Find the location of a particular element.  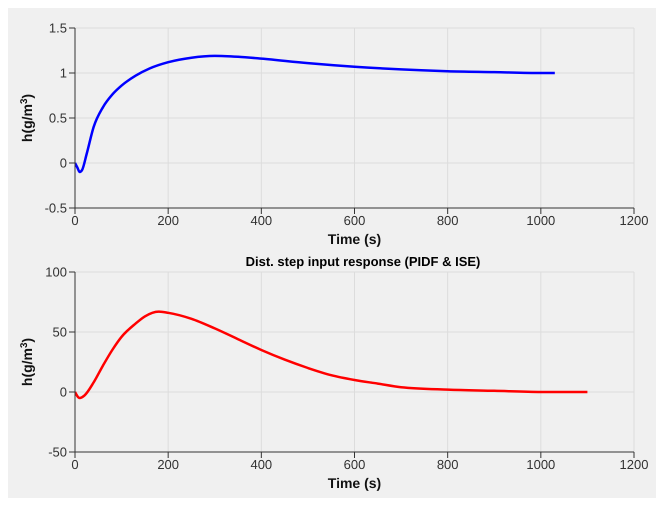

y-tick-label: 100 is located at coordinates (56, 272).